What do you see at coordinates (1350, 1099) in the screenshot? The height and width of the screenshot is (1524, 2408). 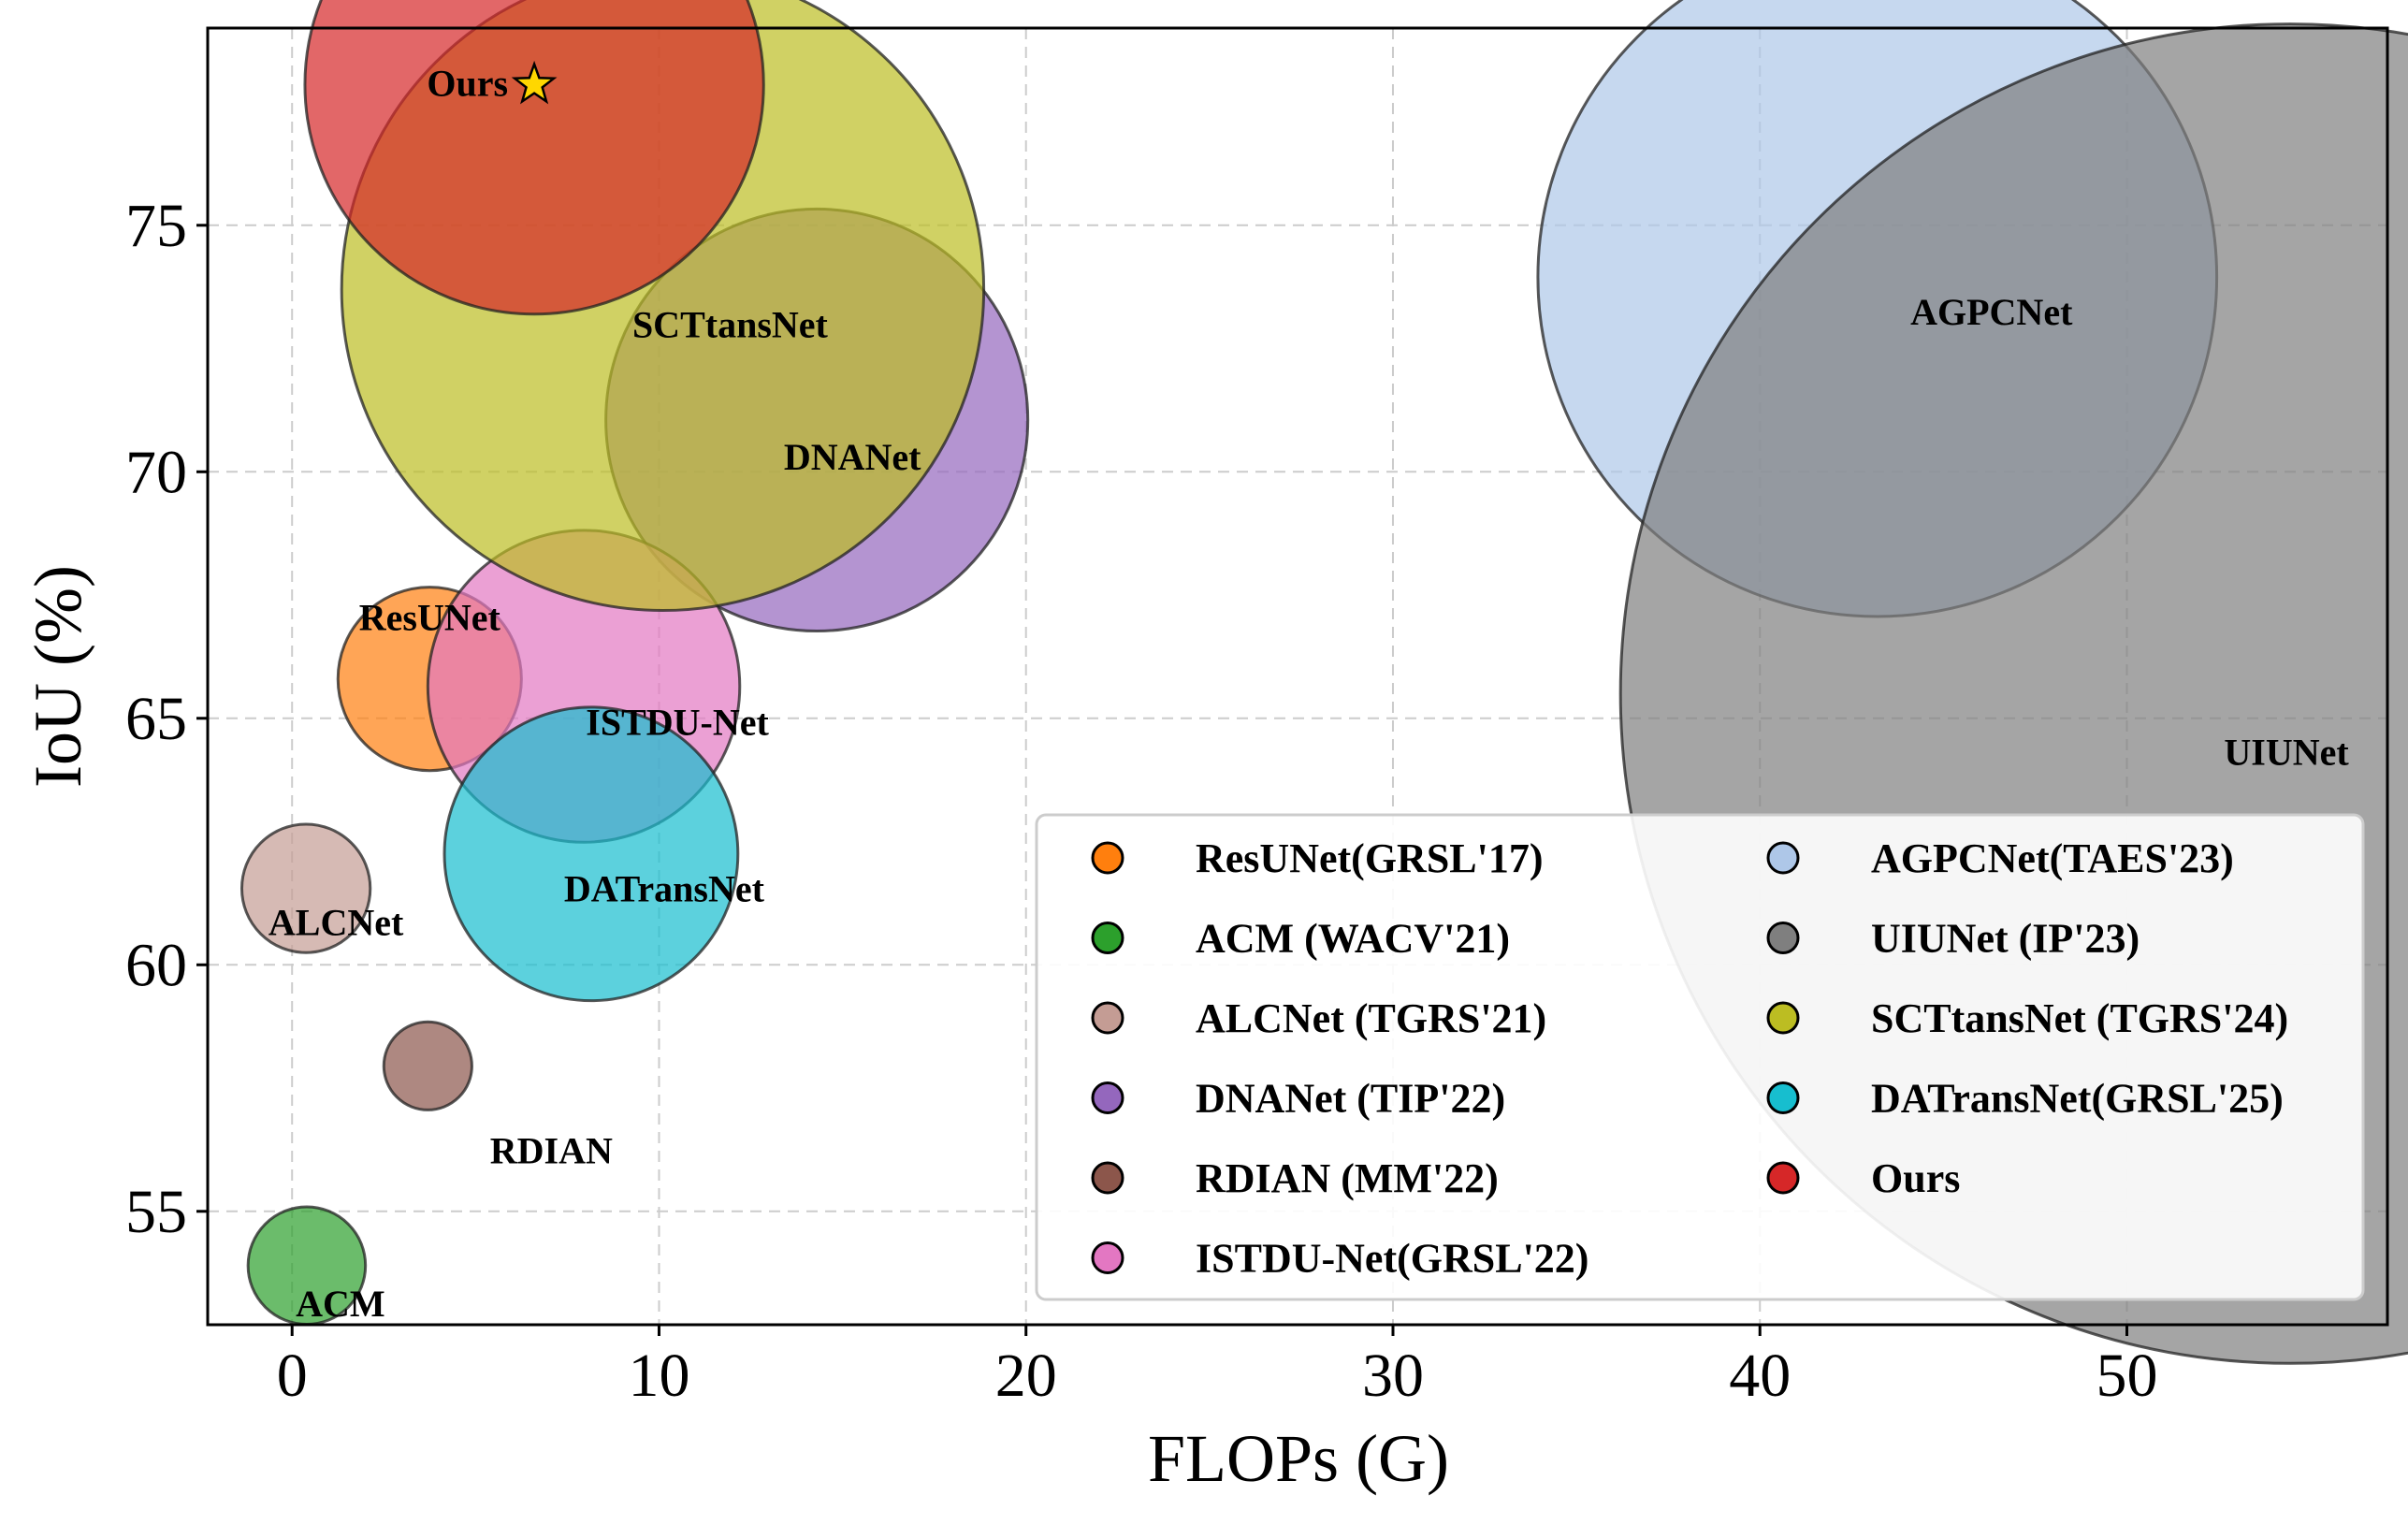 I see `legend-entry-label: DNANet (TIP'22)` at bounding box center [1350, 1099].